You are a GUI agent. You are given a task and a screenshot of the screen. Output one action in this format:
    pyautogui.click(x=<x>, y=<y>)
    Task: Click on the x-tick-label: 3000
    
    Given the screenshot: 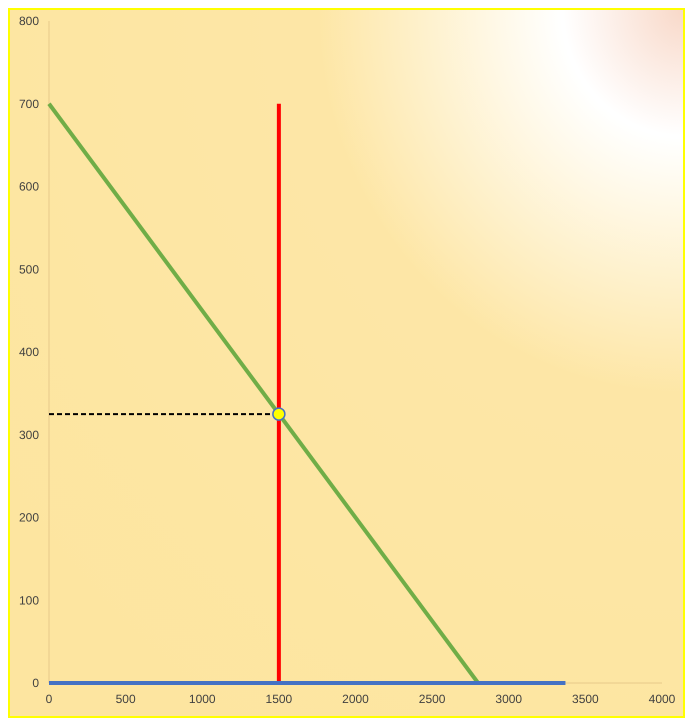 What is the action you would take?
    pyautogui.click(x=508, y=699)
    